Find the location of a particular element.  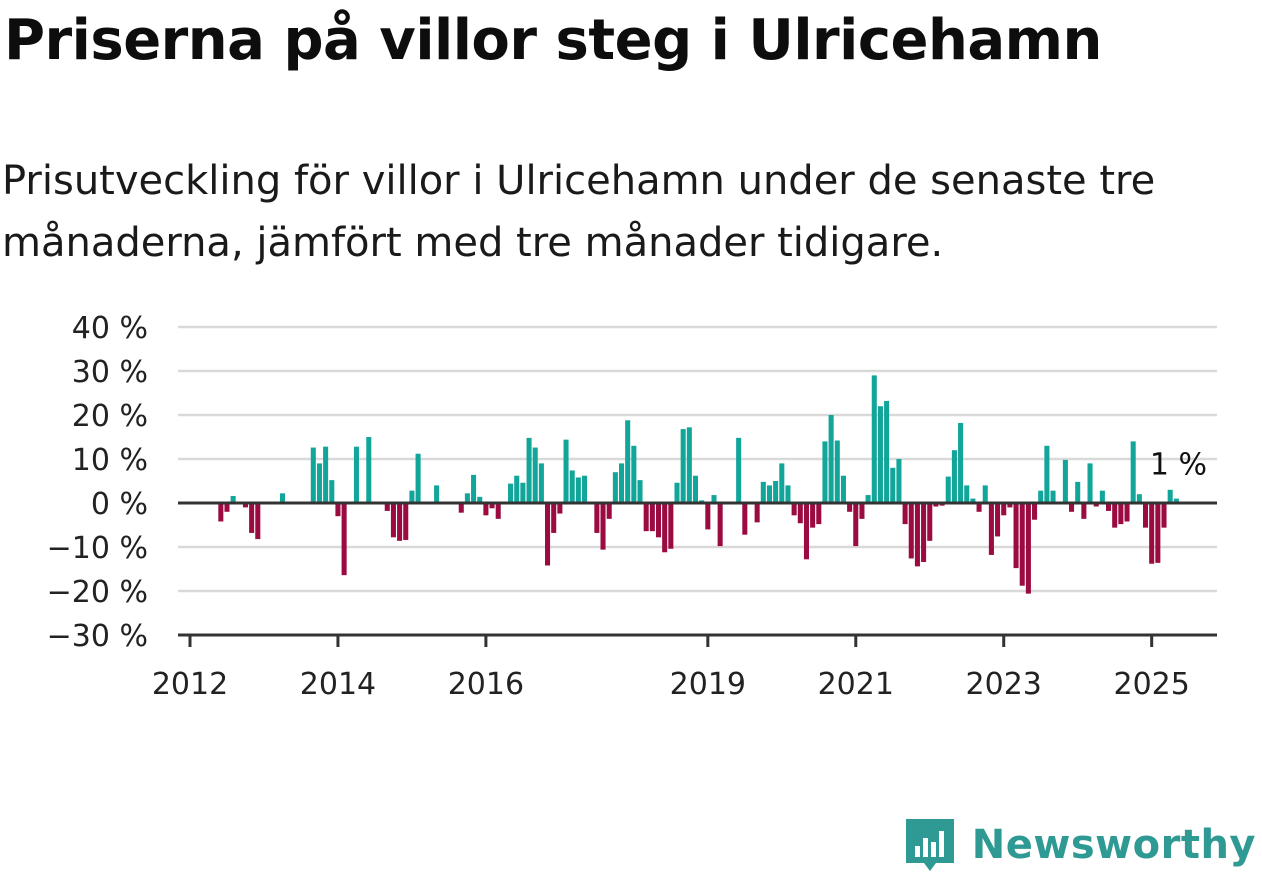

x-tick-label: 2016 is located at coordinates (486, 684).